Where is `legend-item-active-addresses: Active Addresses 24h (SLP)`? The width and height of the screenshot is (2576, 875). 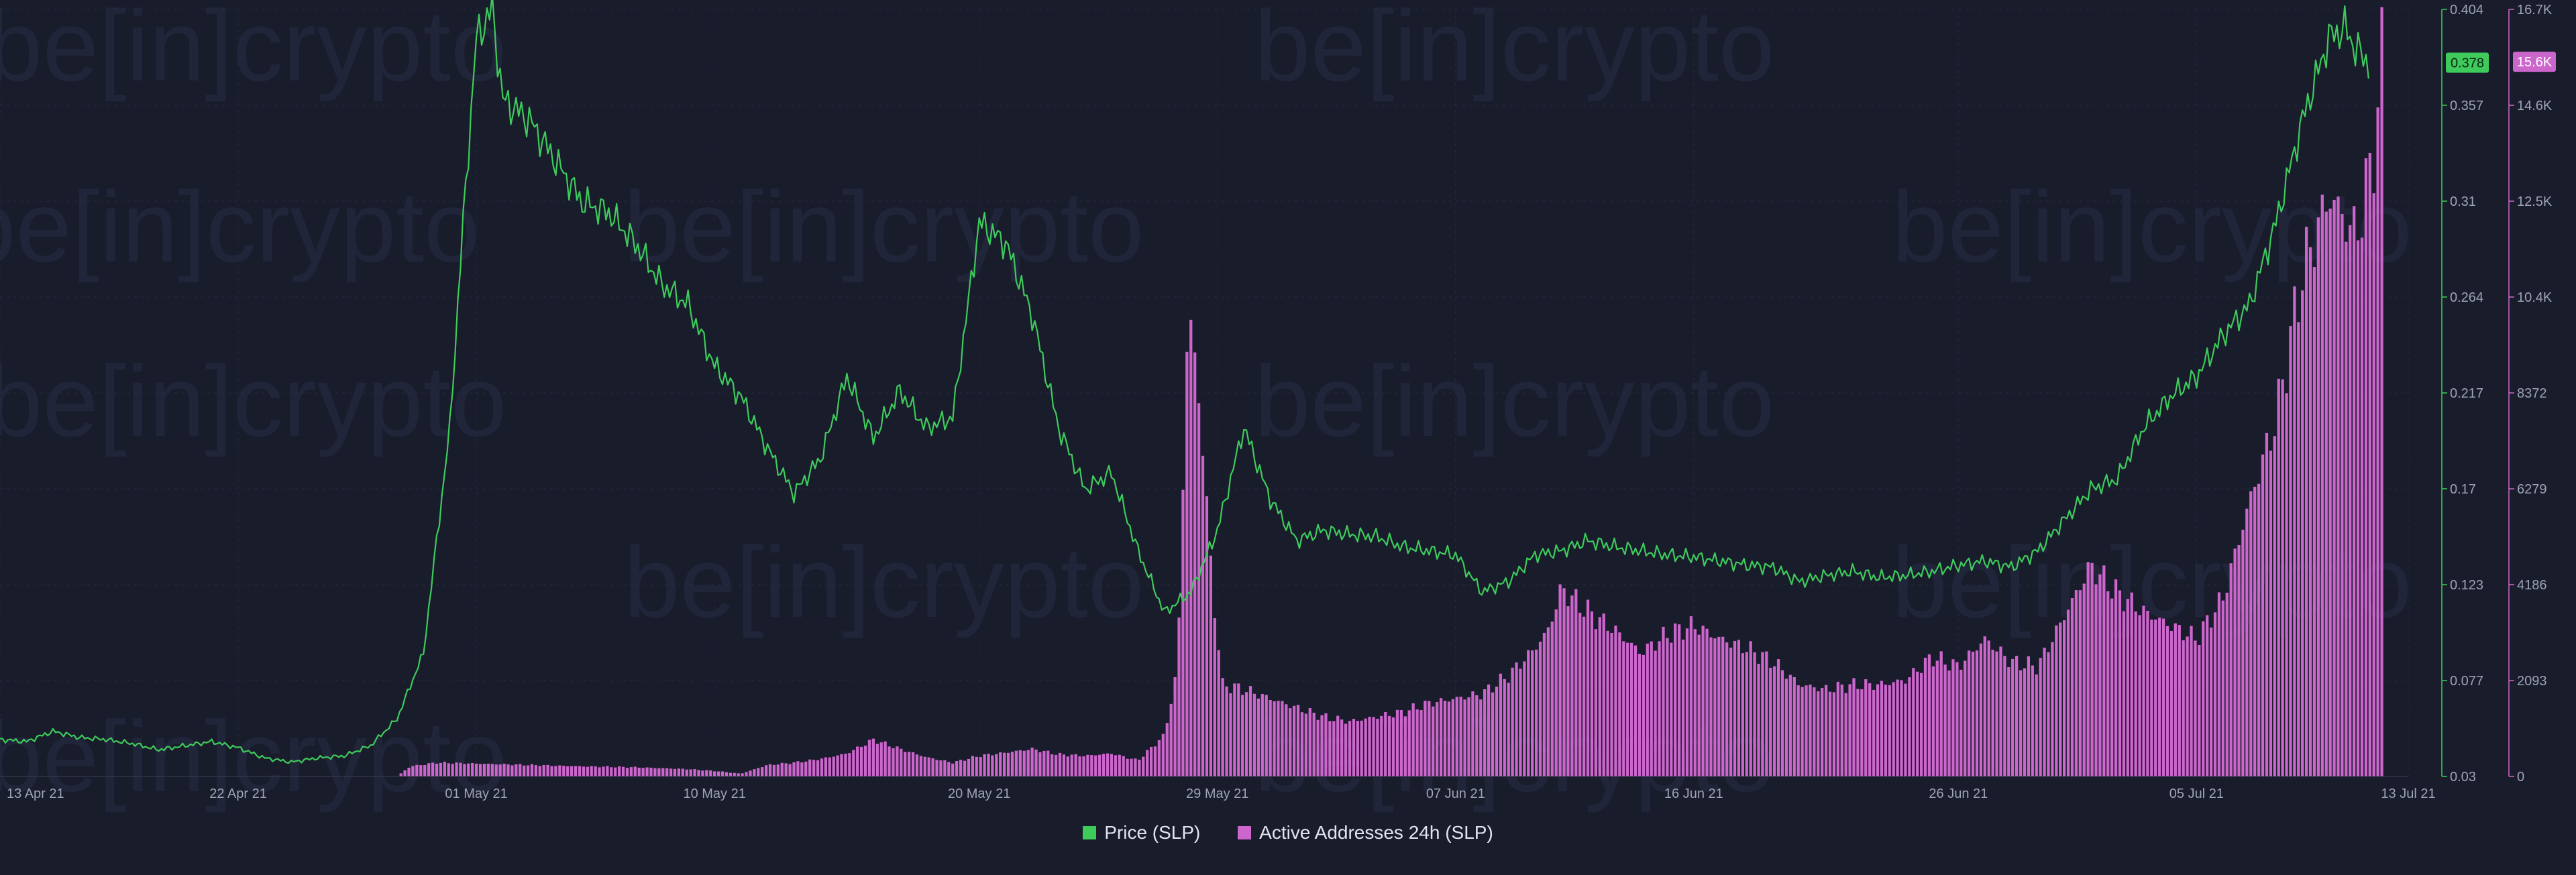
legend-item-active-addresses: Active Addresses 24h (SLP) is located at coordinates (1365, 832).